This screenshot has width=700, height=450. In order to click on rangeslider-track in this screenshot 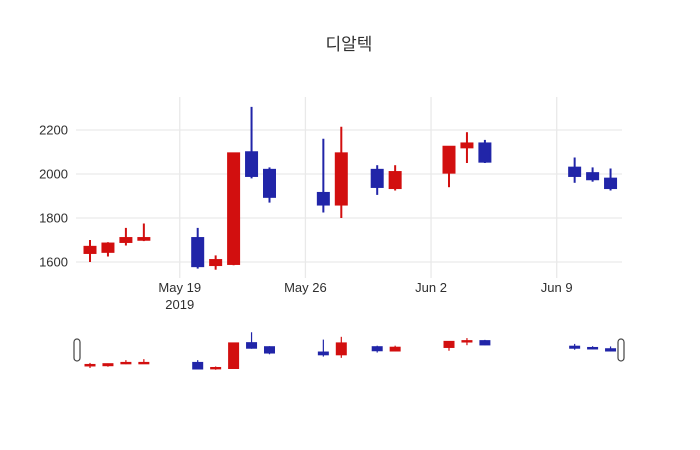, I will do `click(349, 351)`.